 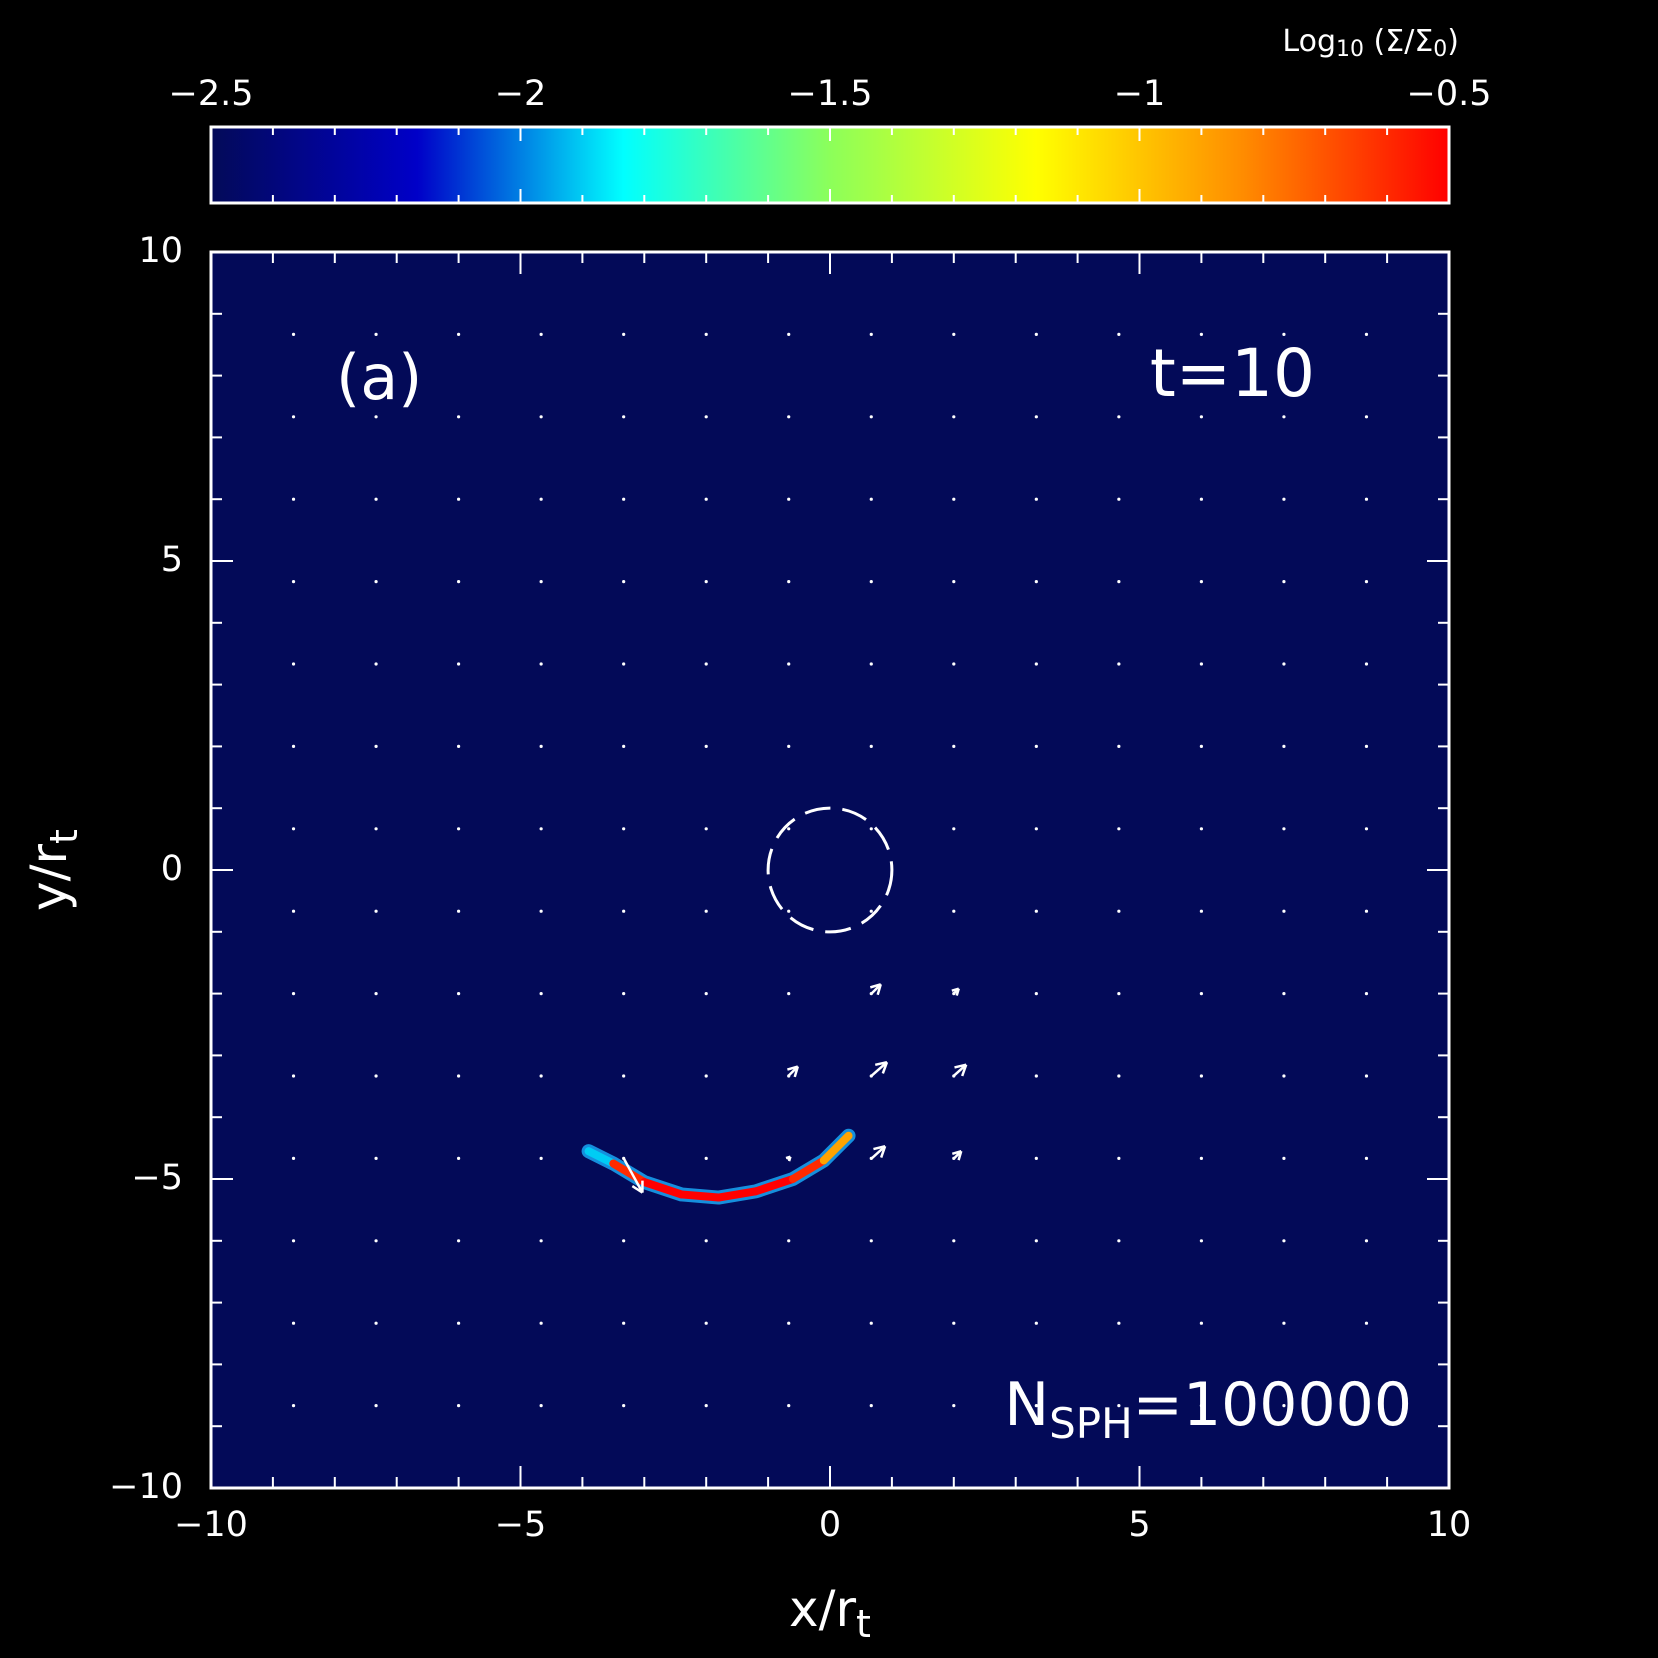 I want to click on label-subscript: t, so click(x=64, y=836).